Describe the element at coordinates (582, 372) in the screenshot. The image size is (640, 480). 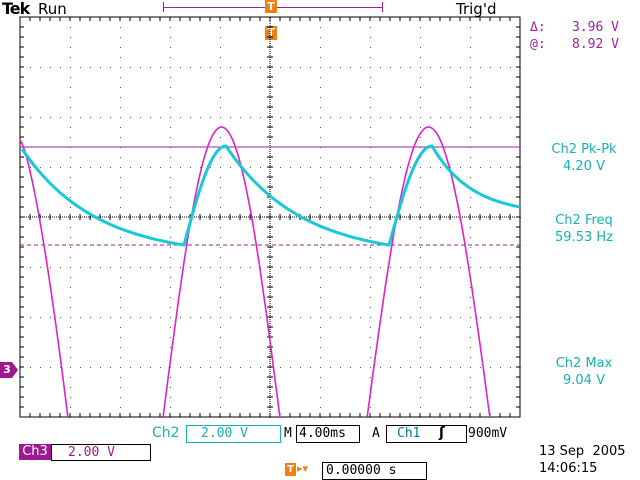
I see `measurement-ch2-max: Ch2 Max 9.04 V` at that location.